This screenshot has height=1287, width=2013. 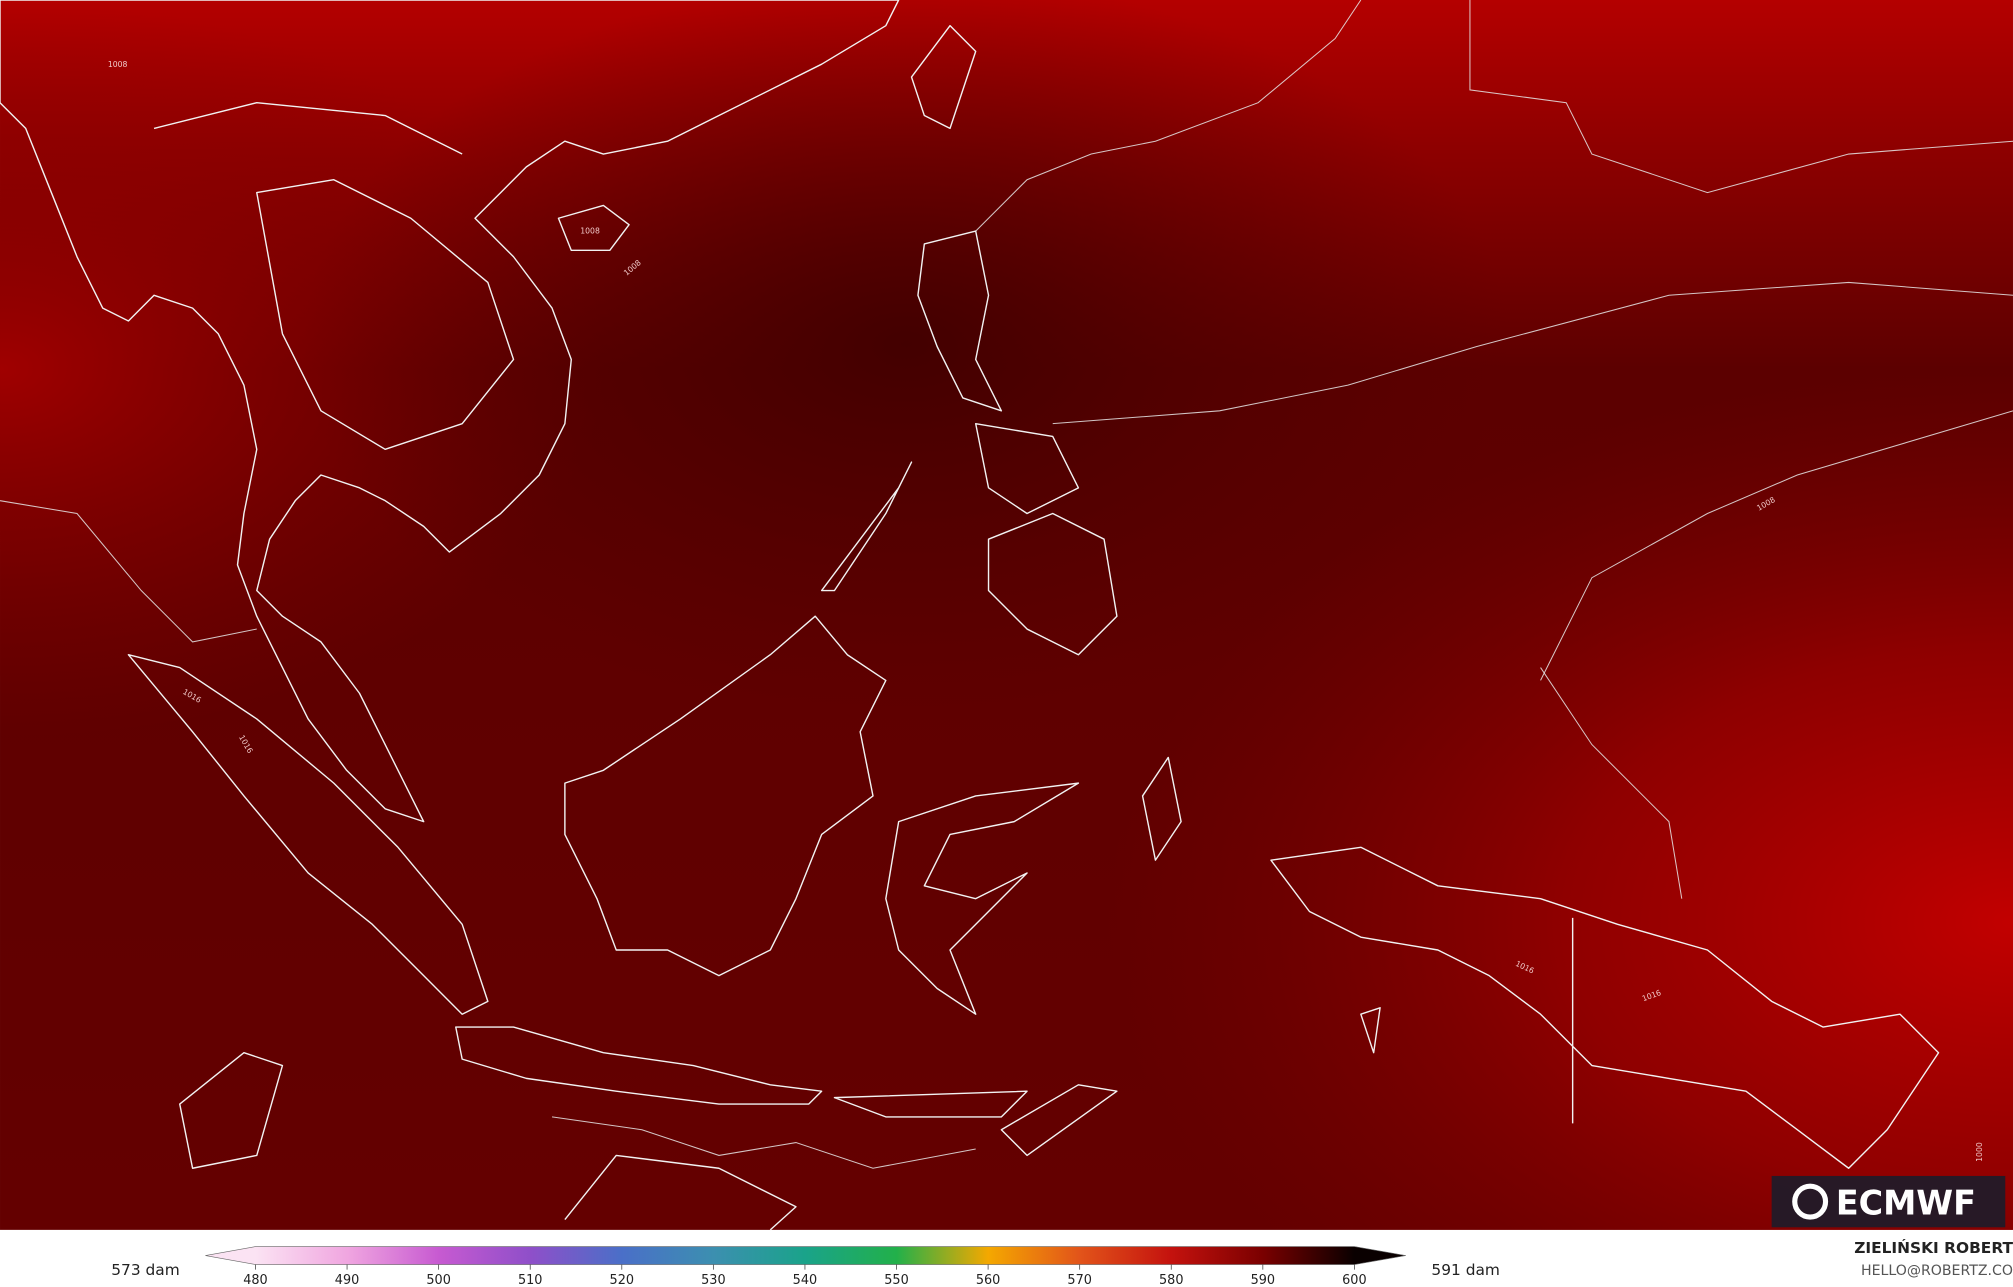 What do you see at coordinates (805, 1255) in the screenshot?
I see `colorbar-bar` at bounding box center [805, 1255].